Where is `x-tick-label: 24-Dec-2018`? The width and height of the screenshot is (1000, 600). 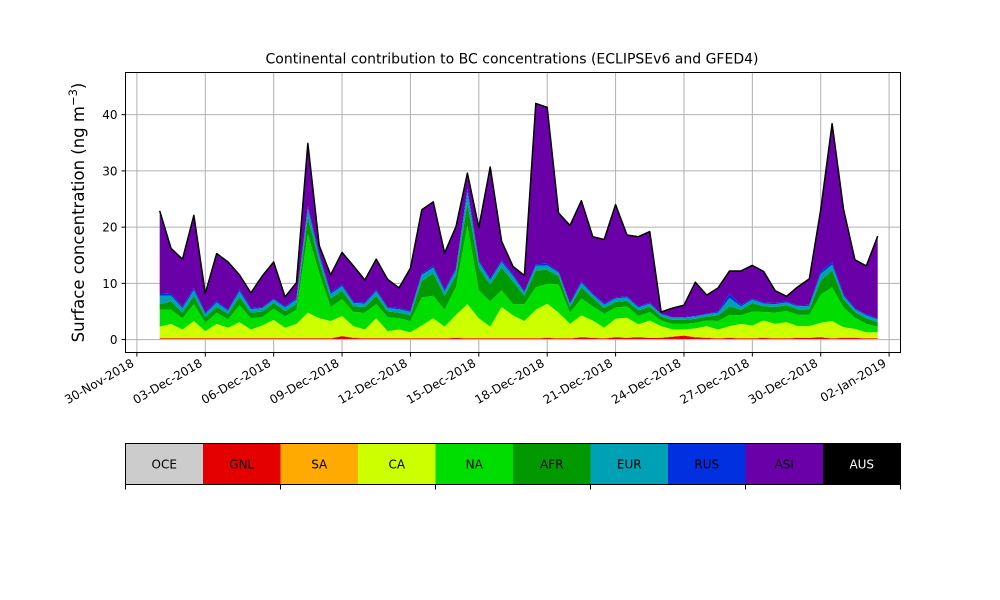
x-tick-label: 24-Dec-2018 is located at coordinates (646, 381).